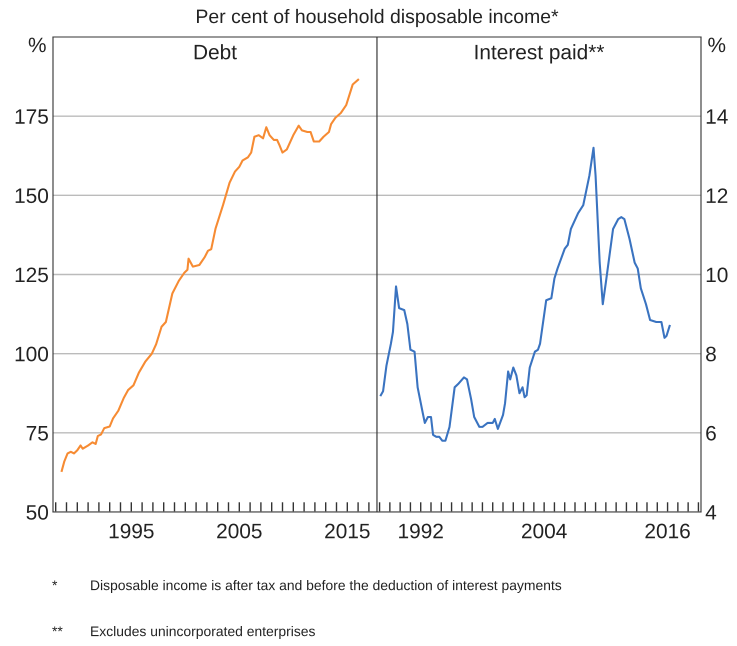 The image size is (737, 646). I want to click on text: * Disposable income is after tax and before the deduction of interest payments, so click(307, 586).